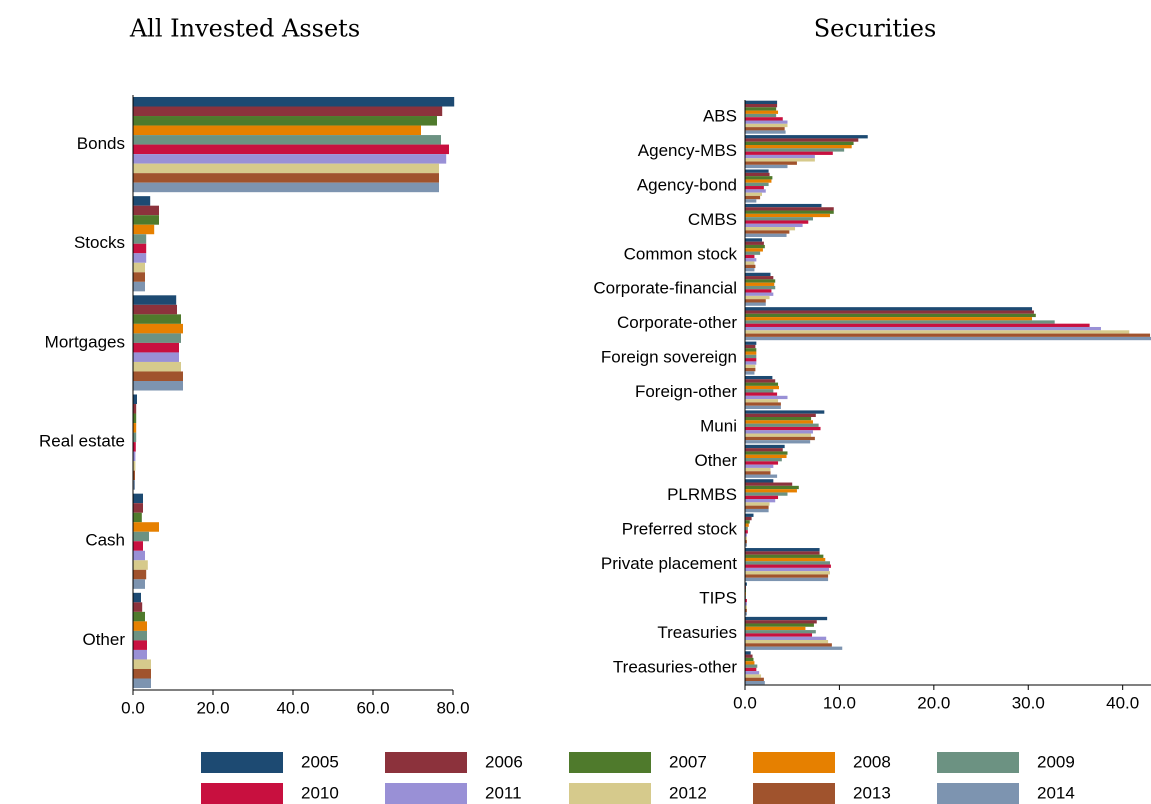  What do you see at coordinates (665, 288) in the screenshot?
I see `y-tick-label: Corporate-financial` at bounding box center [665, 288].